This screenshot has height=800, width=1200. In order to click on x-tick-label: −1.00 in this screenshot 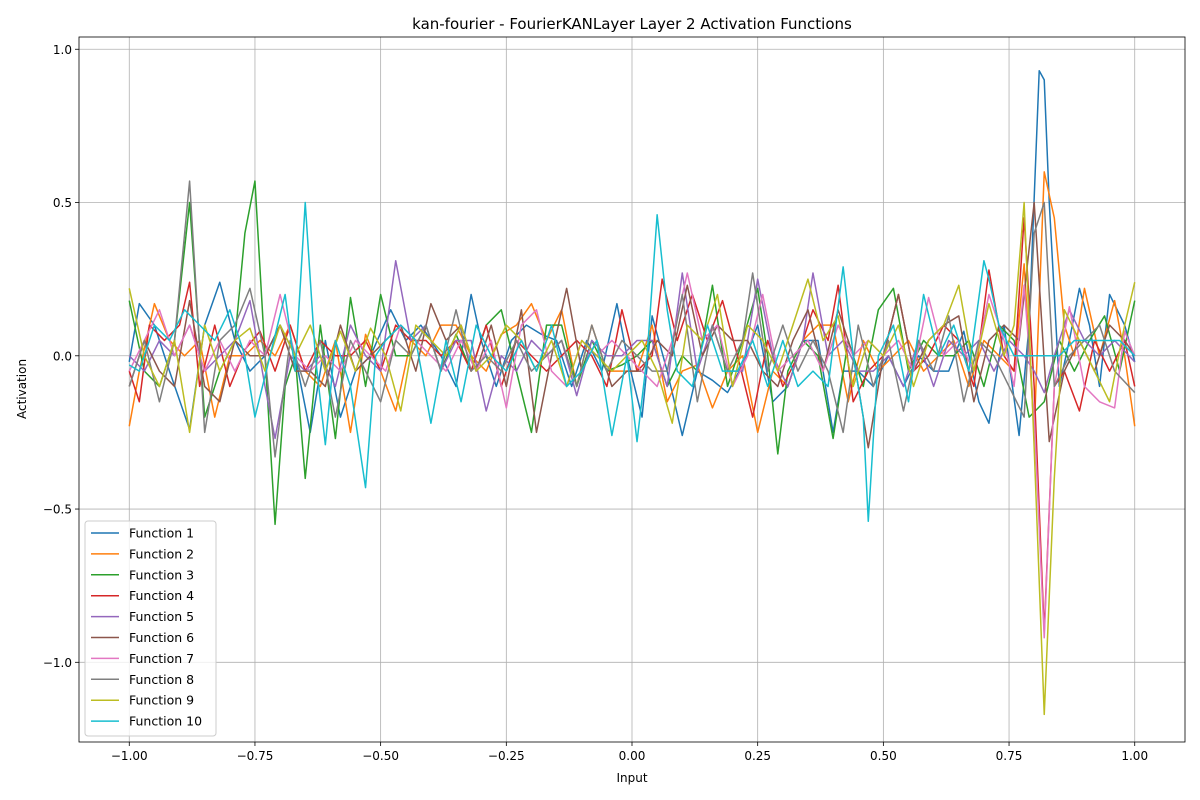, I will do `click(129, 756)`.